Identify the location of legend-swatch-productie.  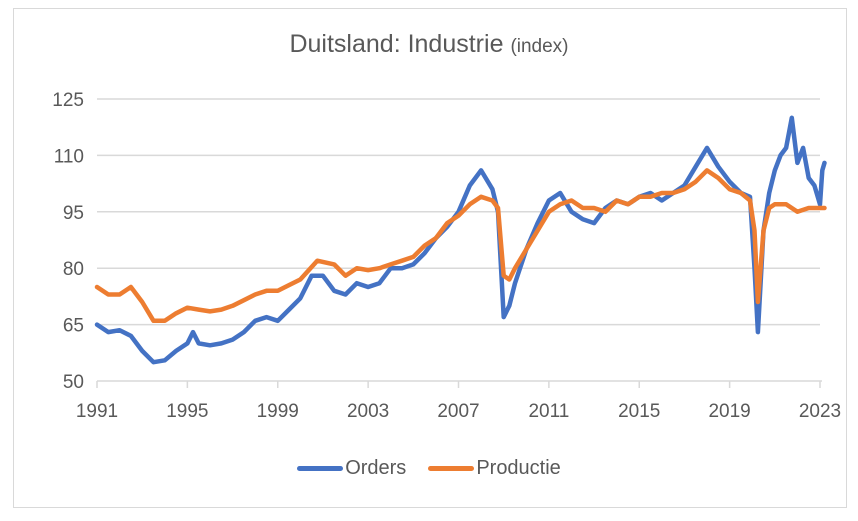
(451, 468).